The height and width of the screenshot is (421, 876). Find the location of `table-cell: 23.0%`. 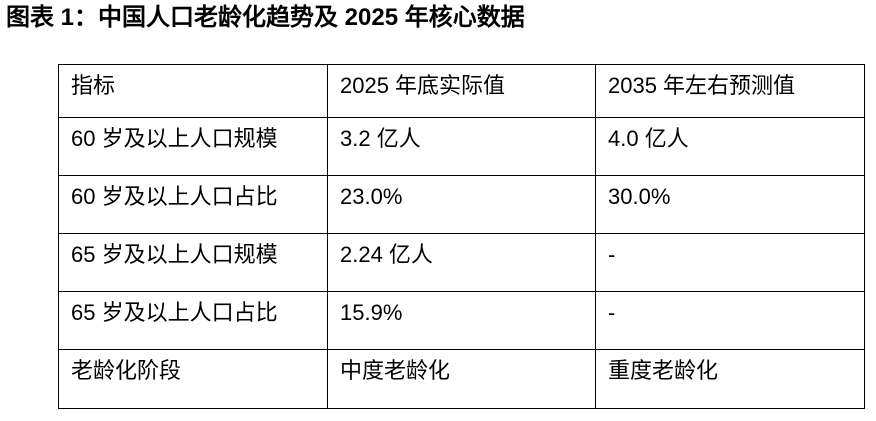

table-cell: 23.0% is located at coordinates (461, 204).